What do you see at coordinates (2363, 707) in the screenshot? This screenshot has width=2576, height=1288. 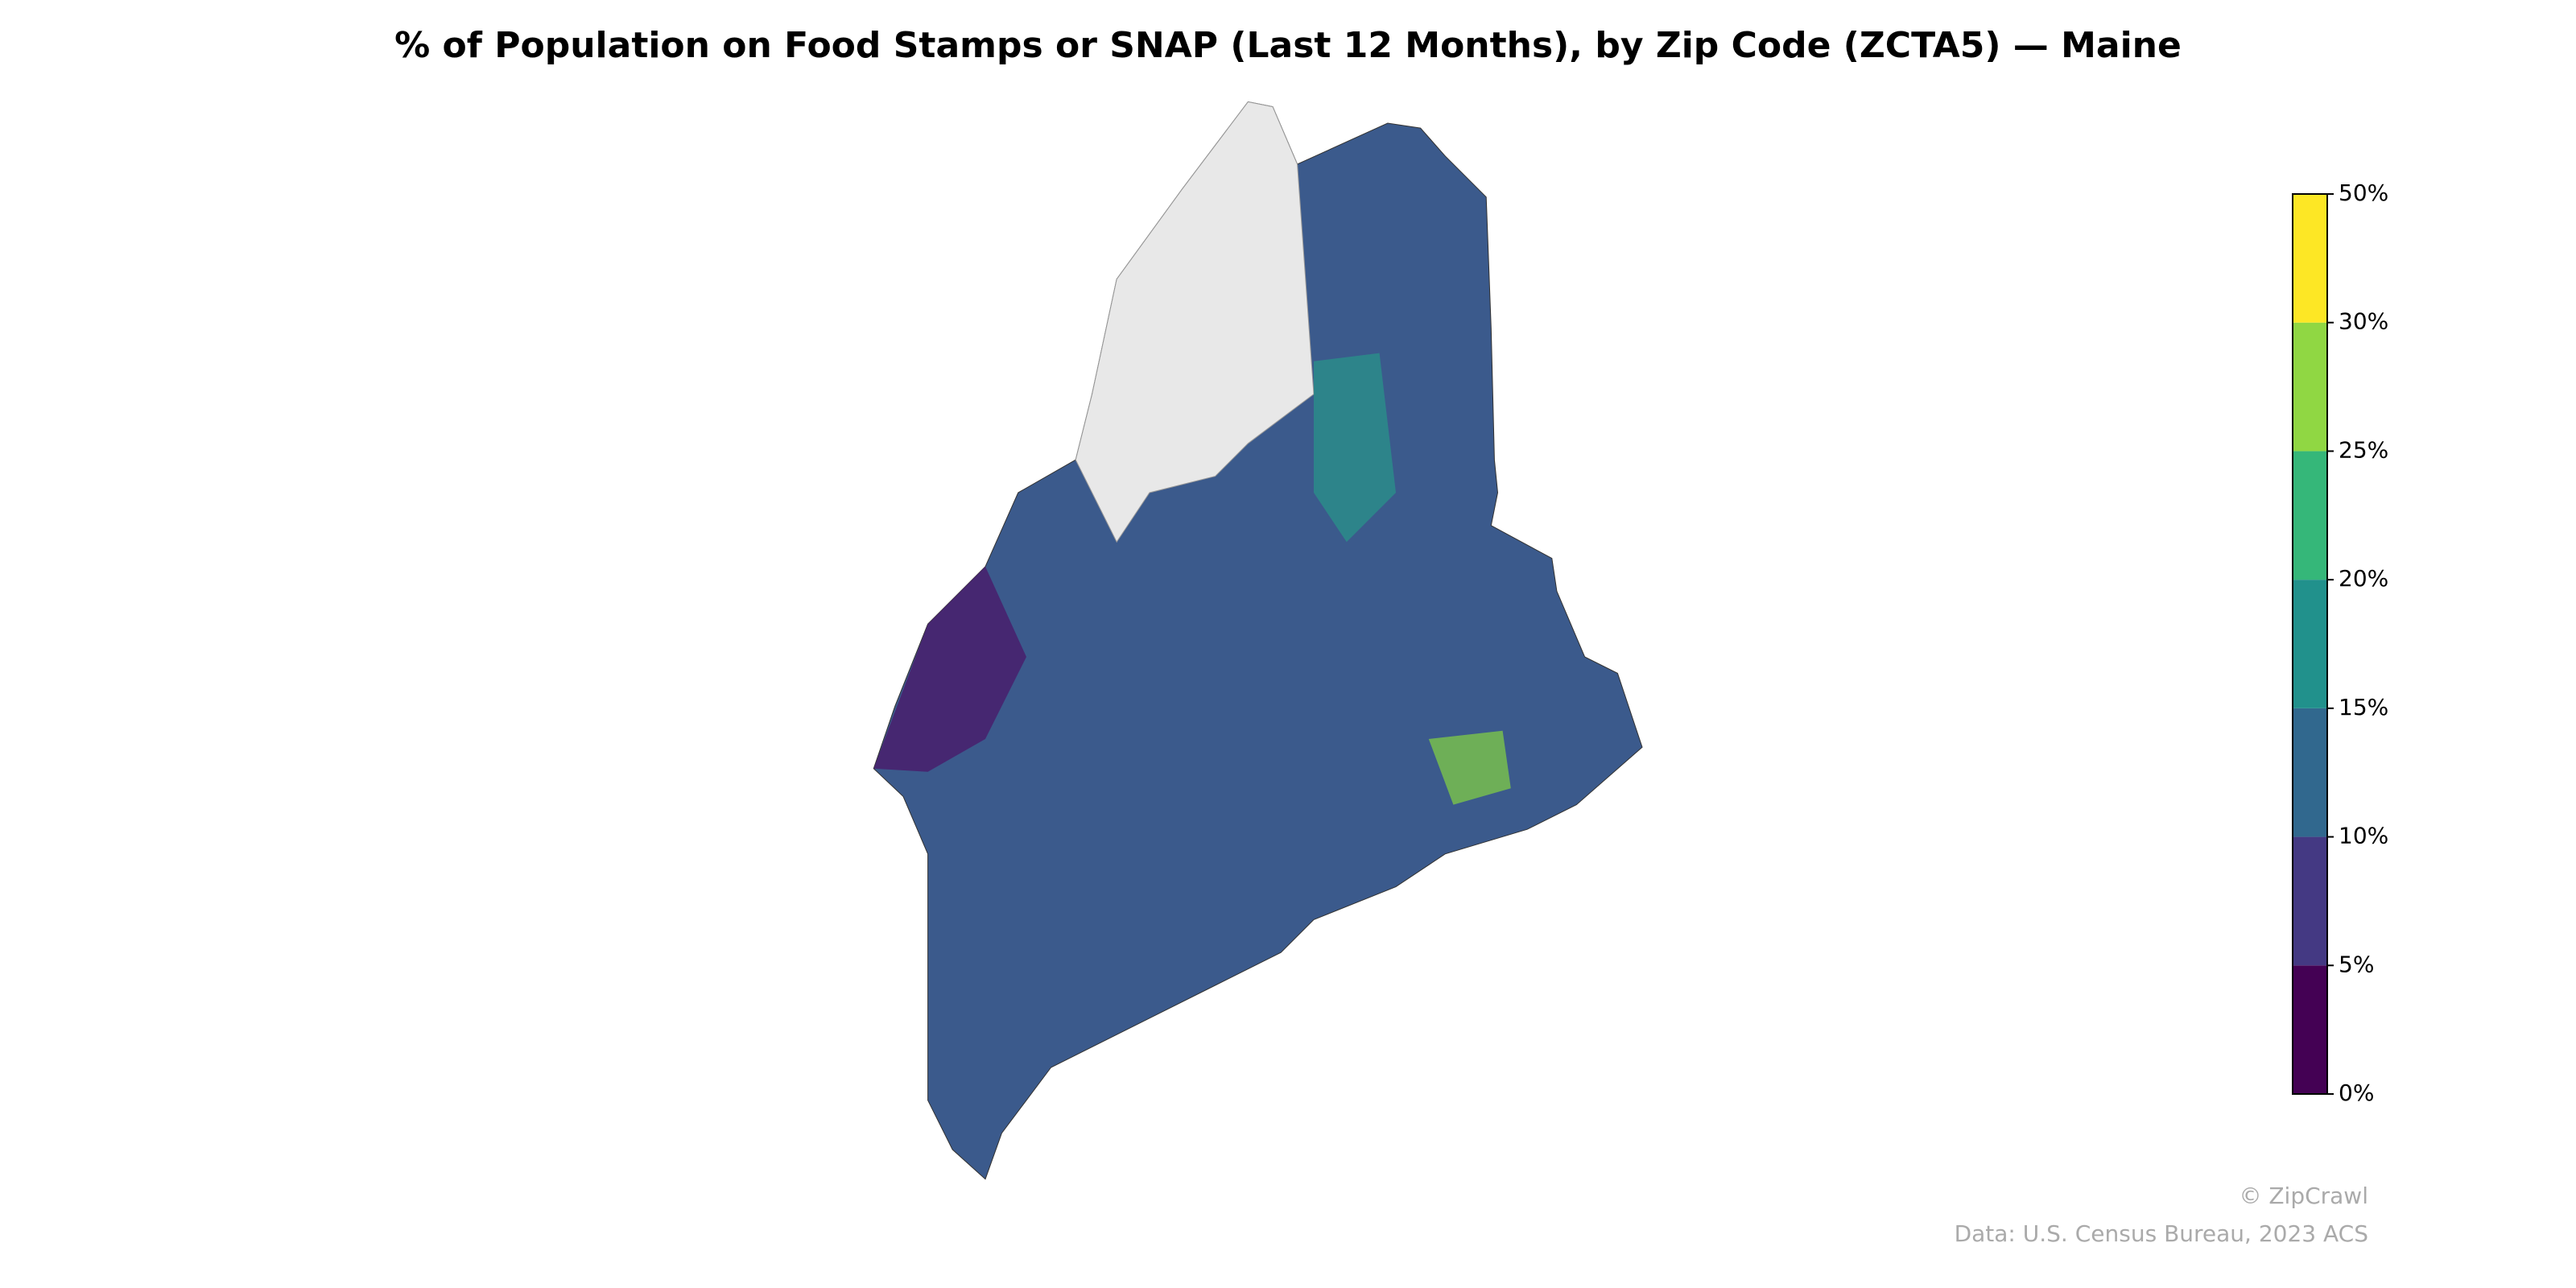 I see `colorbar-tick-label: 15%` at bounding box center [2363, 707].